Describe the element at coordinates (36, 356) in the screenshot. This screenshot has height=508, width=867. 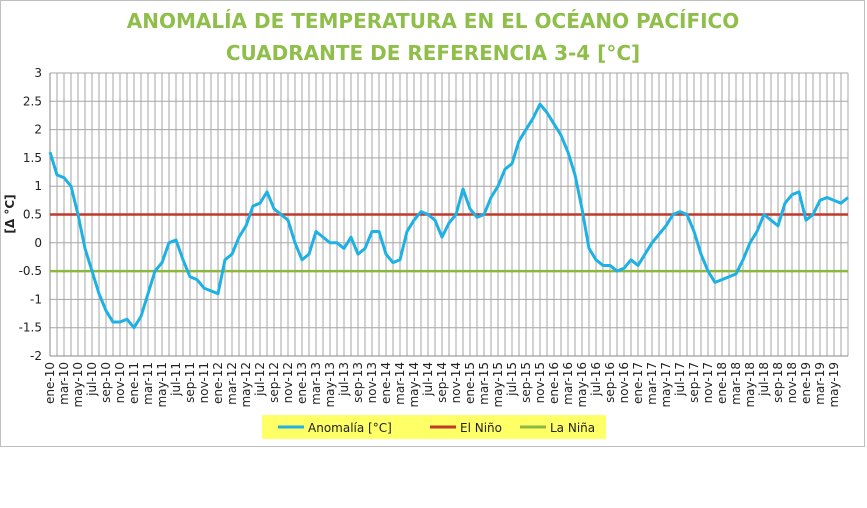
I see `y-tick-label: -2` at that location.